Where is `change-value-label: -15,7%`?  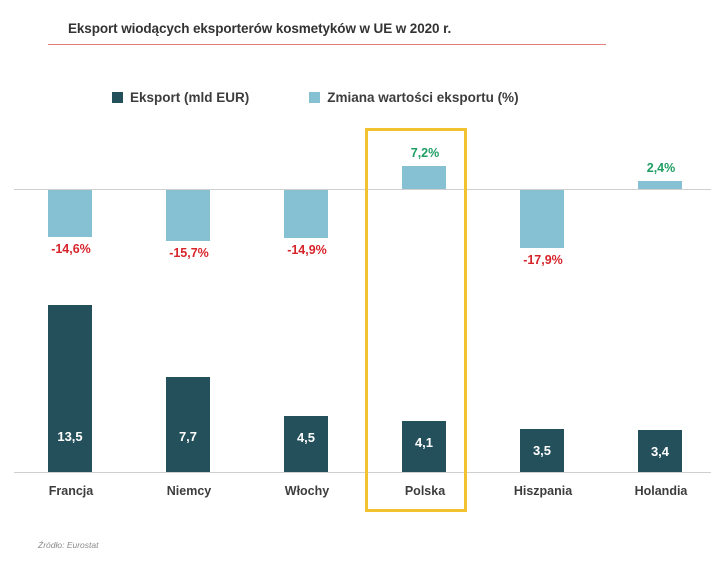 change-value-label: -15,7% is located at coordinates (189, 253).